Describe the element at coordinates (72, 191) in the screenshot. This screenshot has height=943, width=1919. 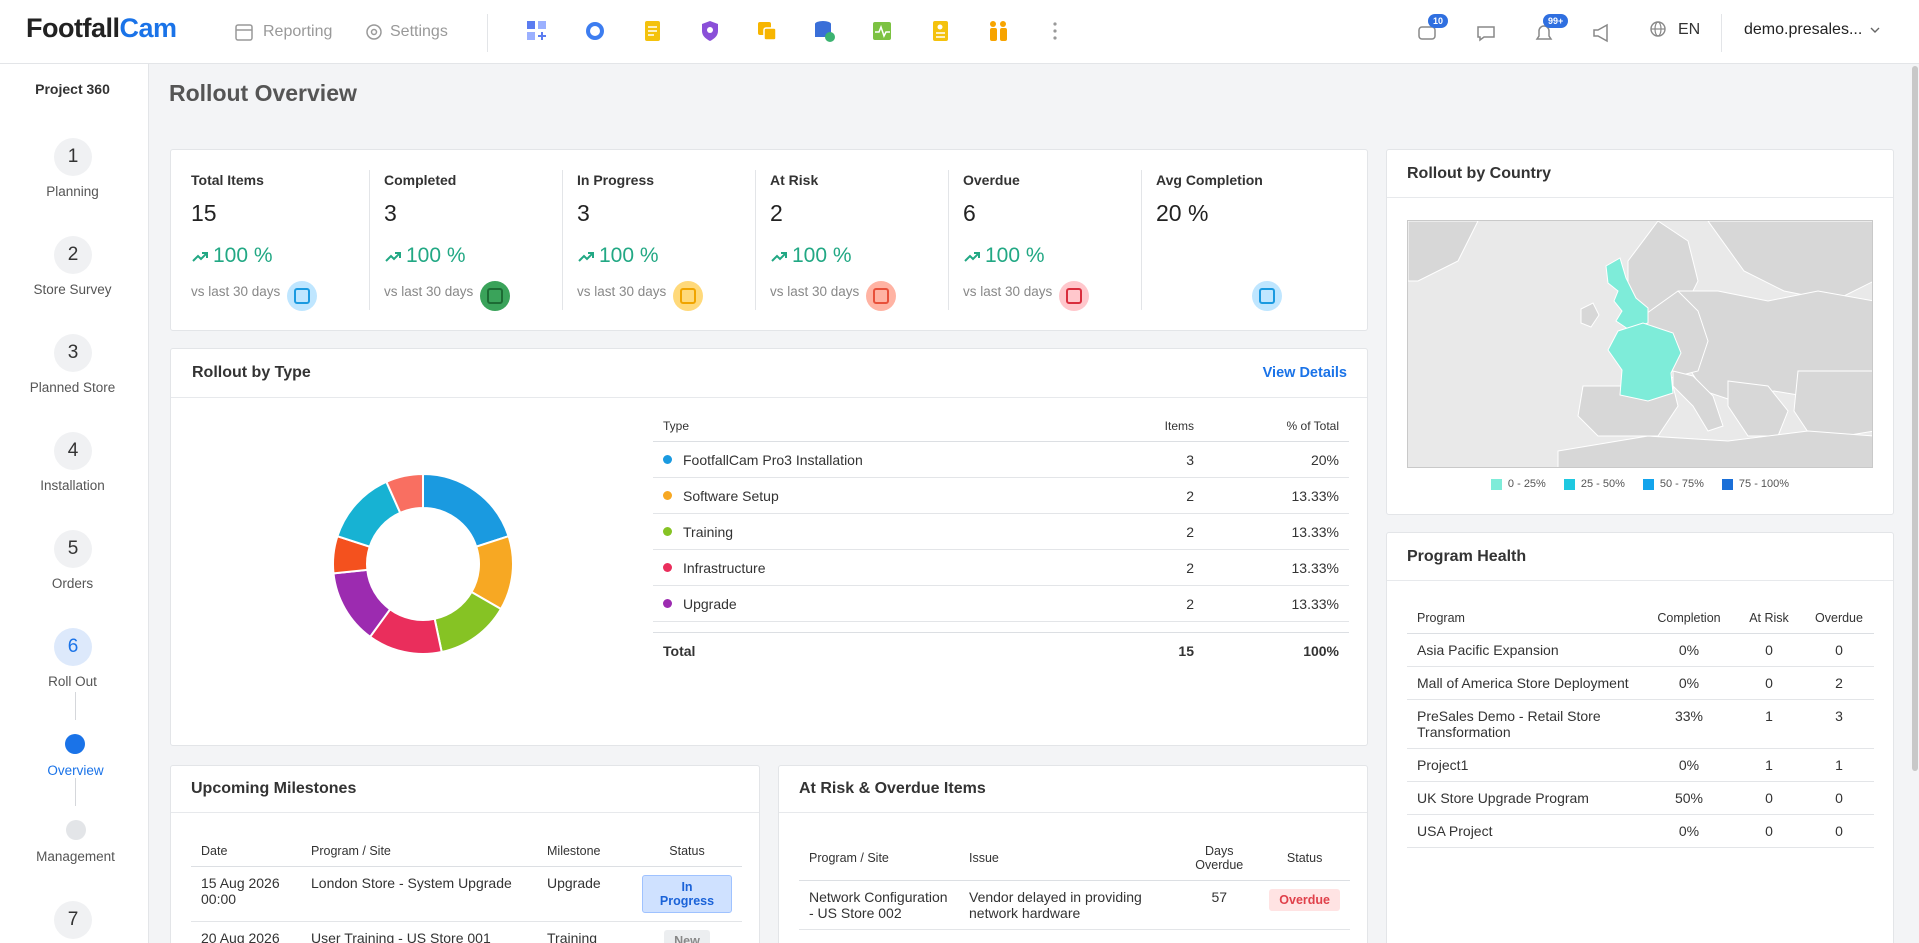
I see `step-label: Planning` at that location.